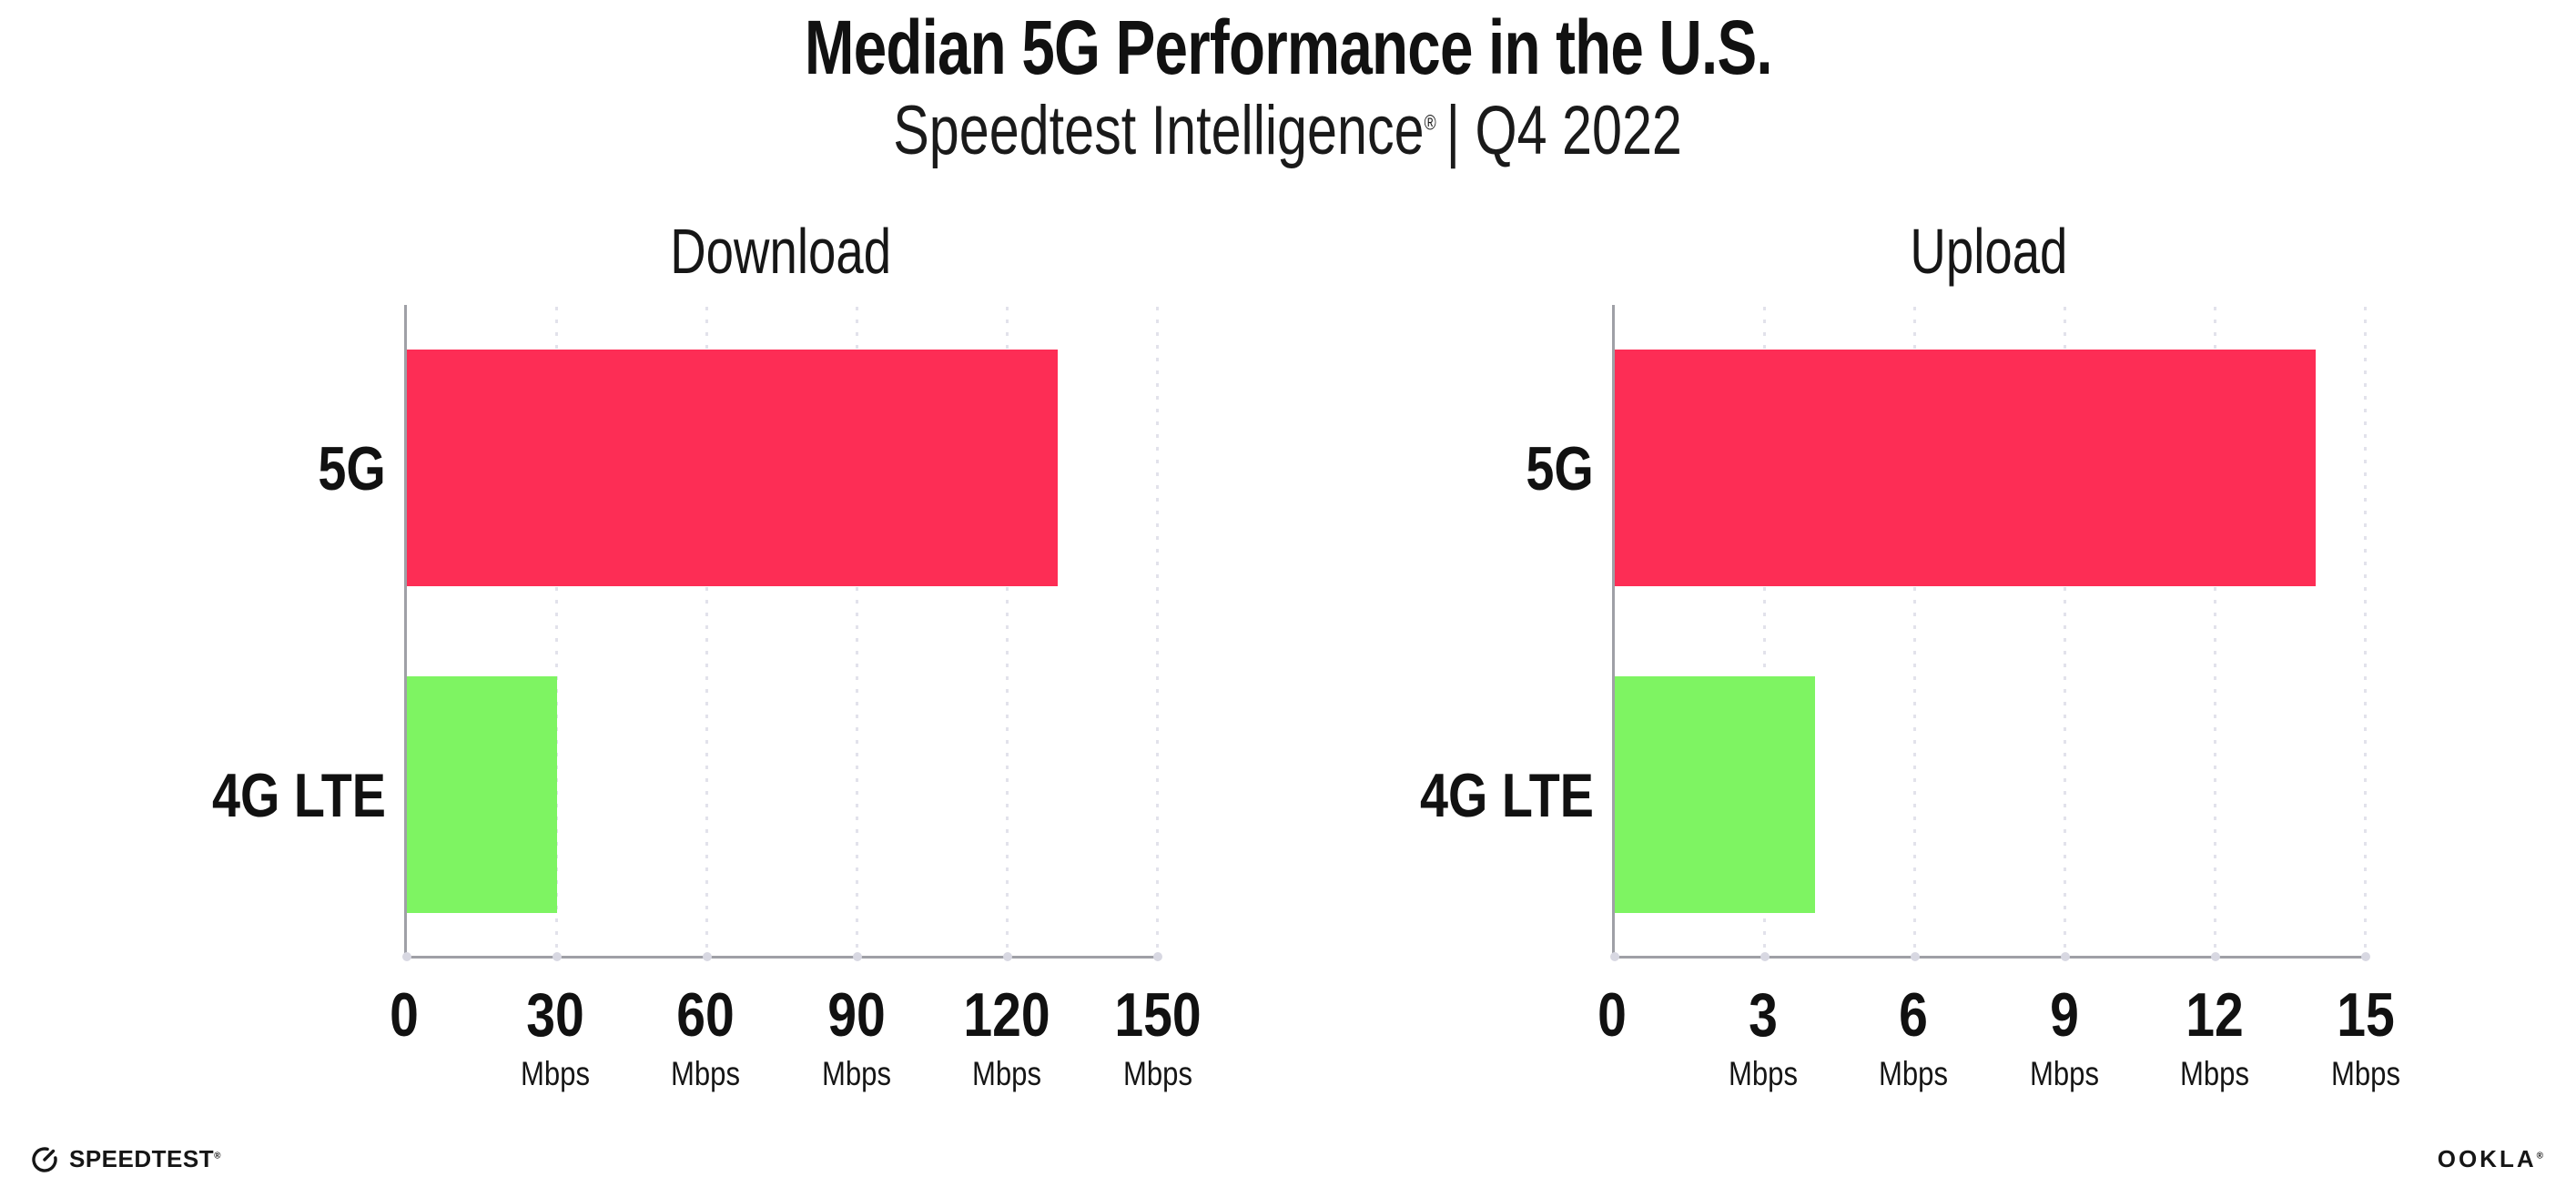  What do you see at coordinates (554, 1015) in the screenshot?
I see `x-tick-value: 30` at bounding box center [554, 1015].